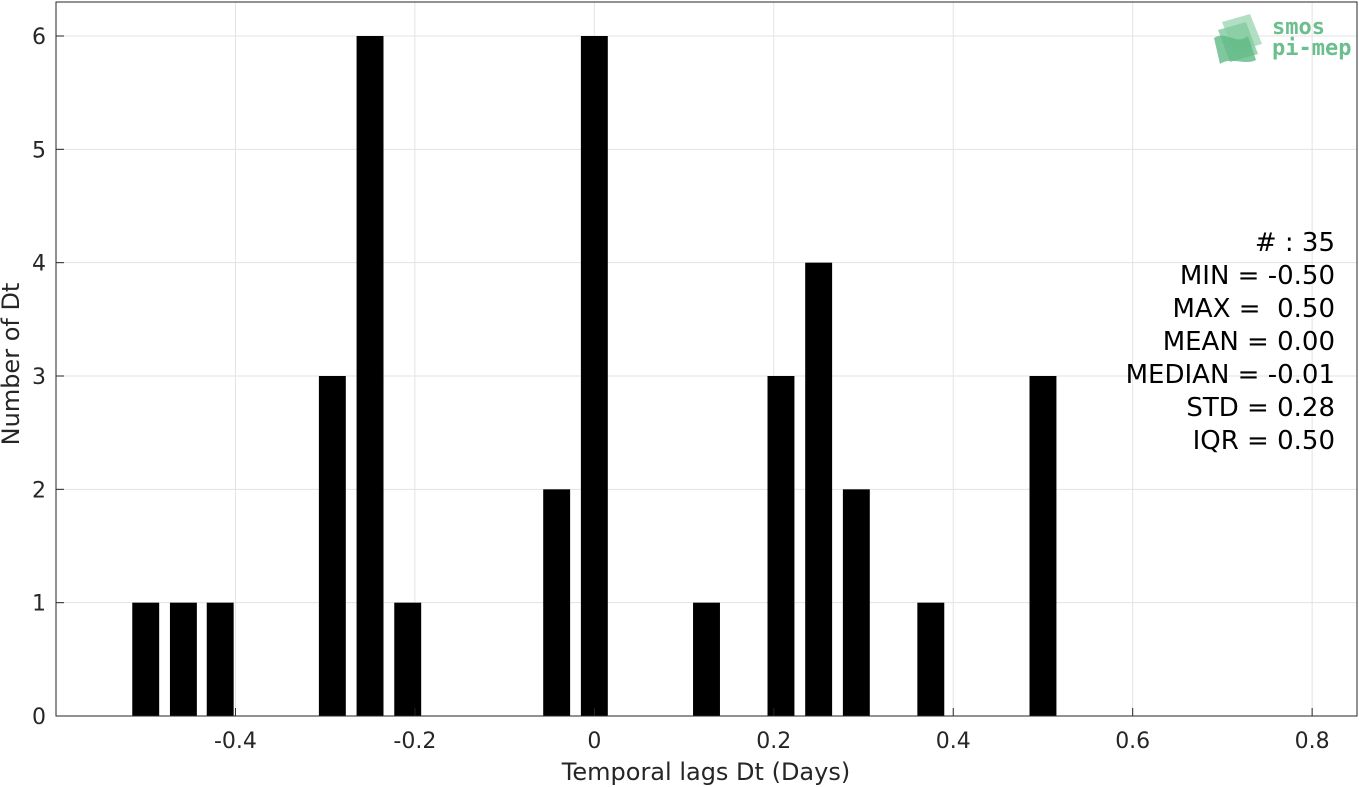  Describe the element at coordinates (1230, 375) in the screenshot. I see `stats-line: MEDIAN = -0.01` at that location.